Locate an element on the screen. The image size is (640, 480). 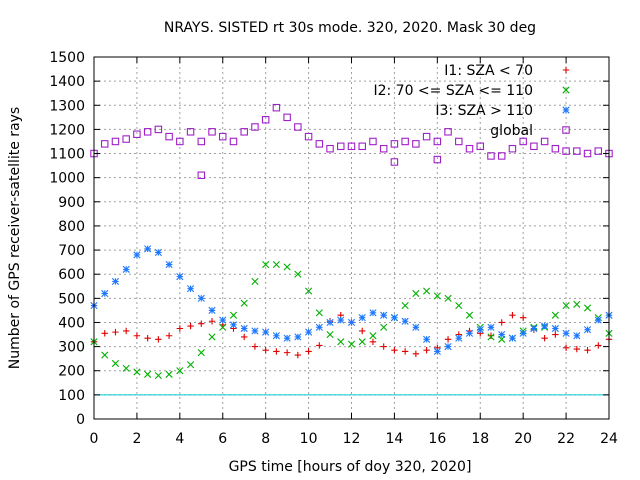
x-tick-label: 12 is located at coordinates (352, 439).